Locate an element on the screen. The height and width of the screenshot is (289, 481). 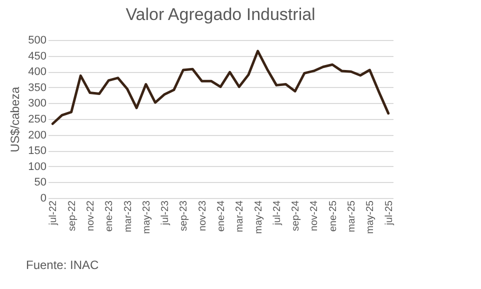
x-tick-label: nov-23 is located at coordinates (202, 216).